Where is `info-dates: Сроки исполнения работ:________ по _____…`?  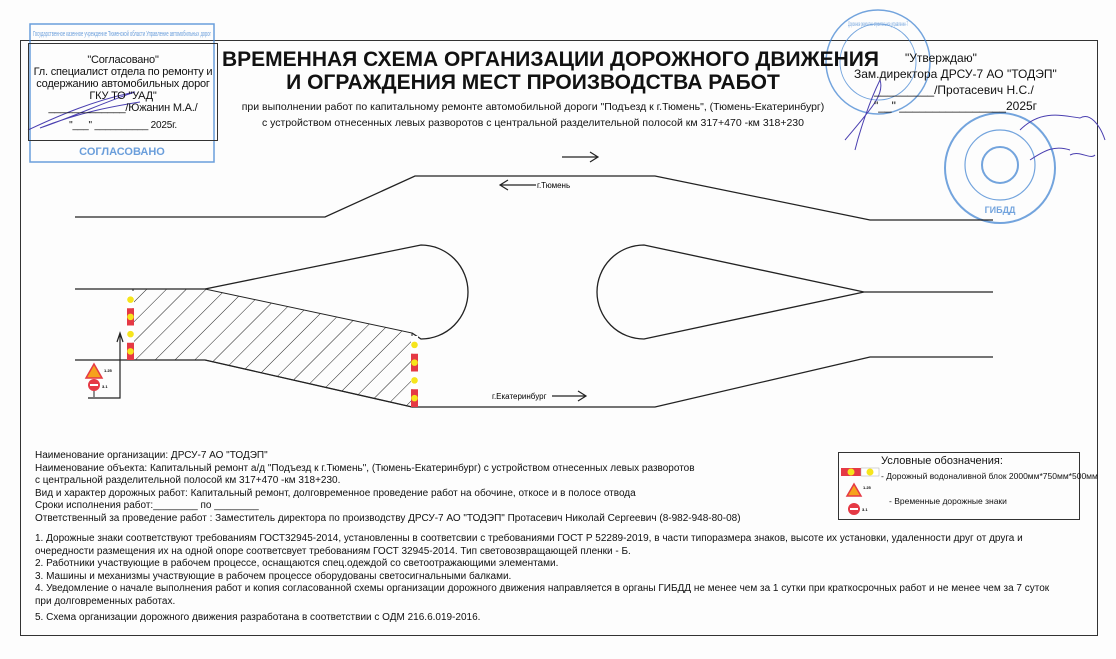 info-dates: Сроки исполнения работ:________ по _____… is located at coordinates (147, 506).